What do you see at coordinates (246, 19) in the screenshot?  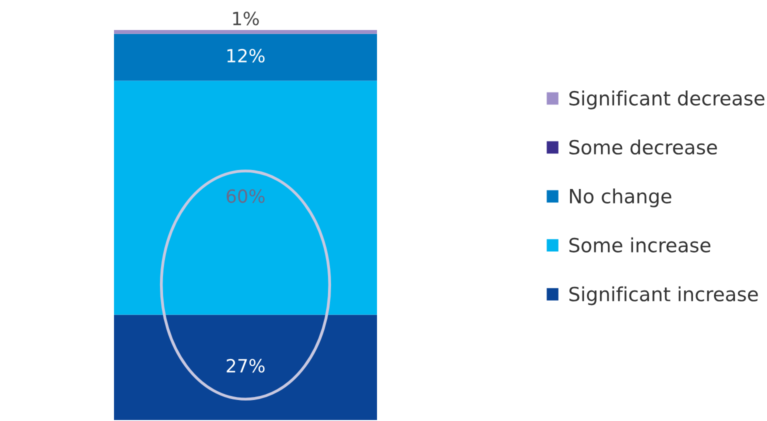 I see `data-label: 1%` at bounding box center [246, 19].